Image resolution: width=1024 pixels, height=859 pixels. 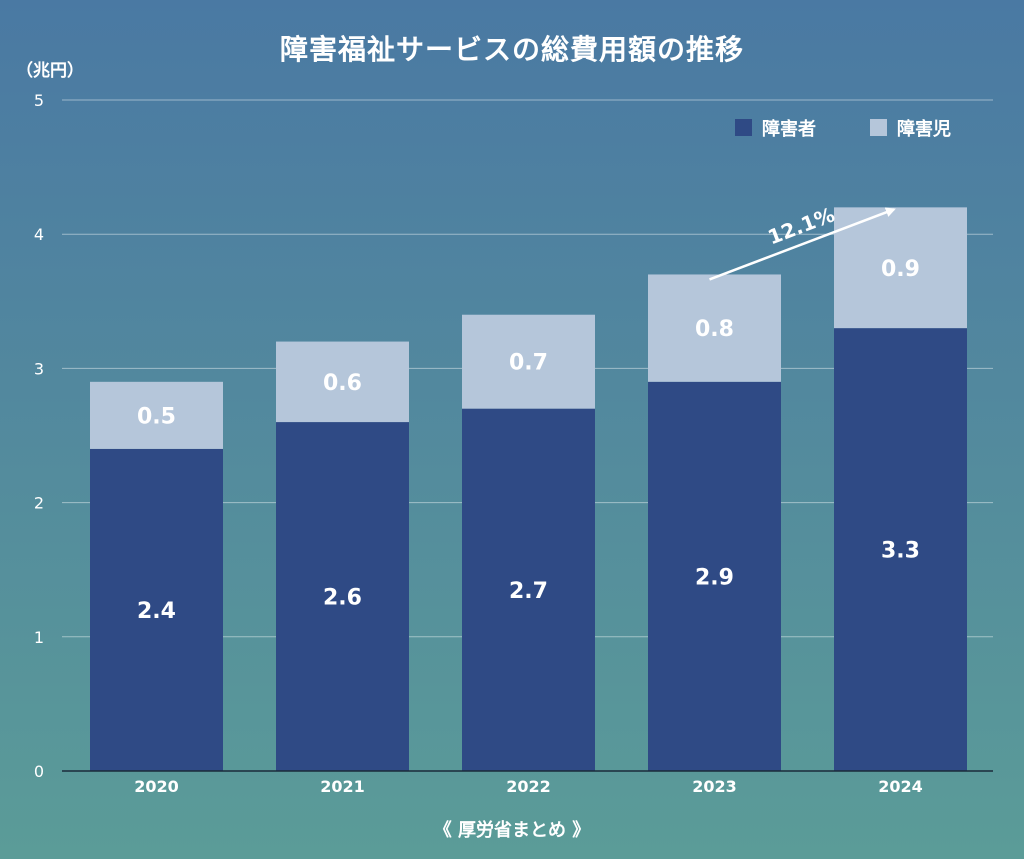 I want to click on y-tick-labels: 0 1 2 3 4 5, so click(x=39, y=436).